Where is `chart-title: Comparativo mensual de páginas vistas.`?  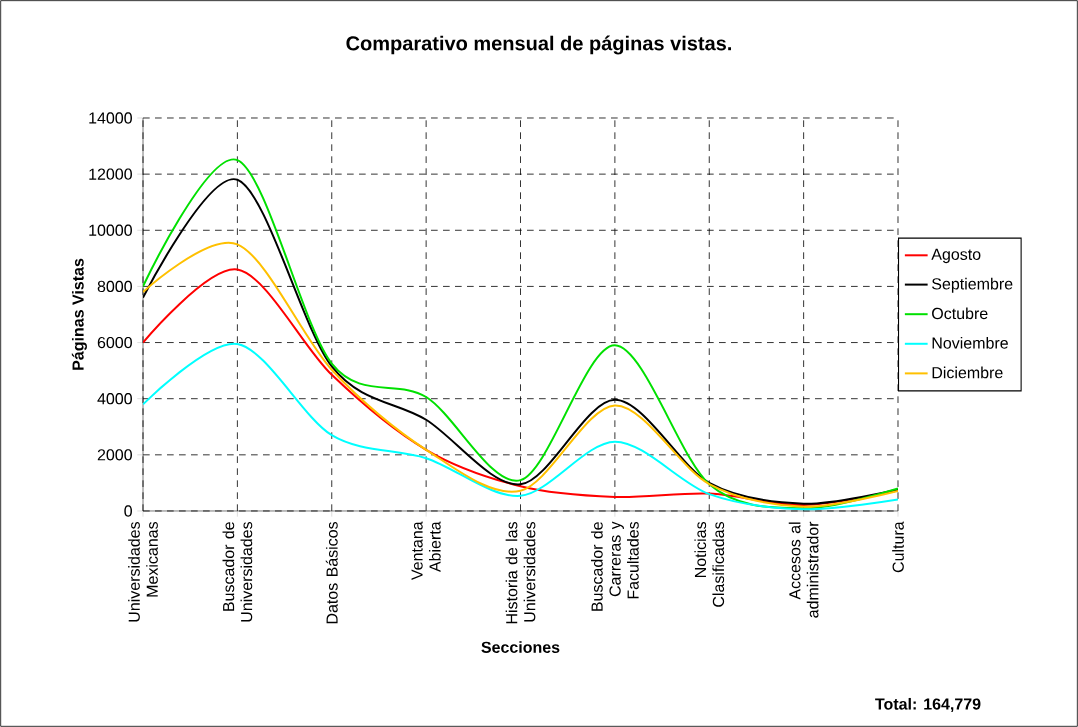 chart-title: Comparativo mensual de páginas vistas. is located at coordinates (539, 45).